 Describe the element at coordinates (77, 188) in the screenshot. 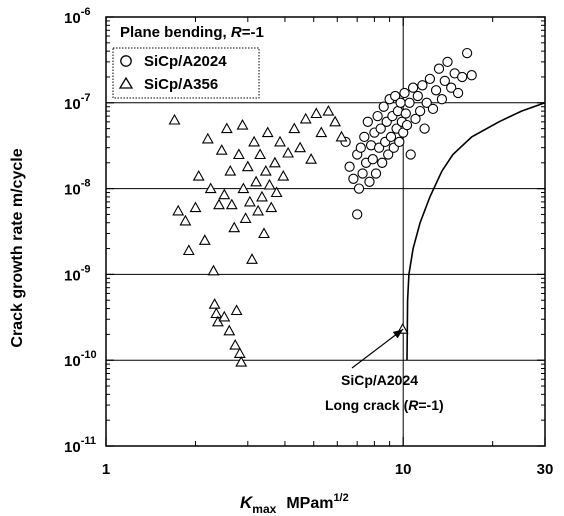

I see `y-tick-label: 10⁻⁸` at that location.